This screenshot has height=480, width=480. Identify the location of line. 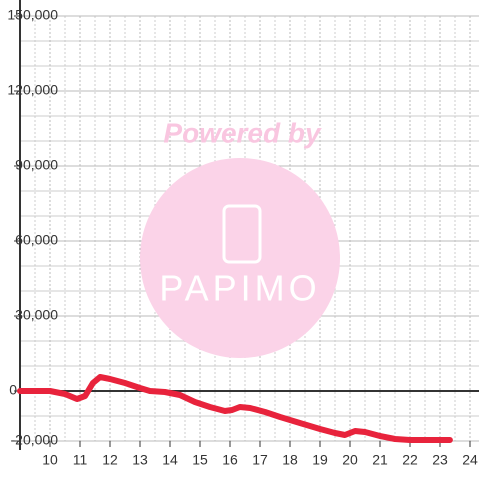
(235, 408).